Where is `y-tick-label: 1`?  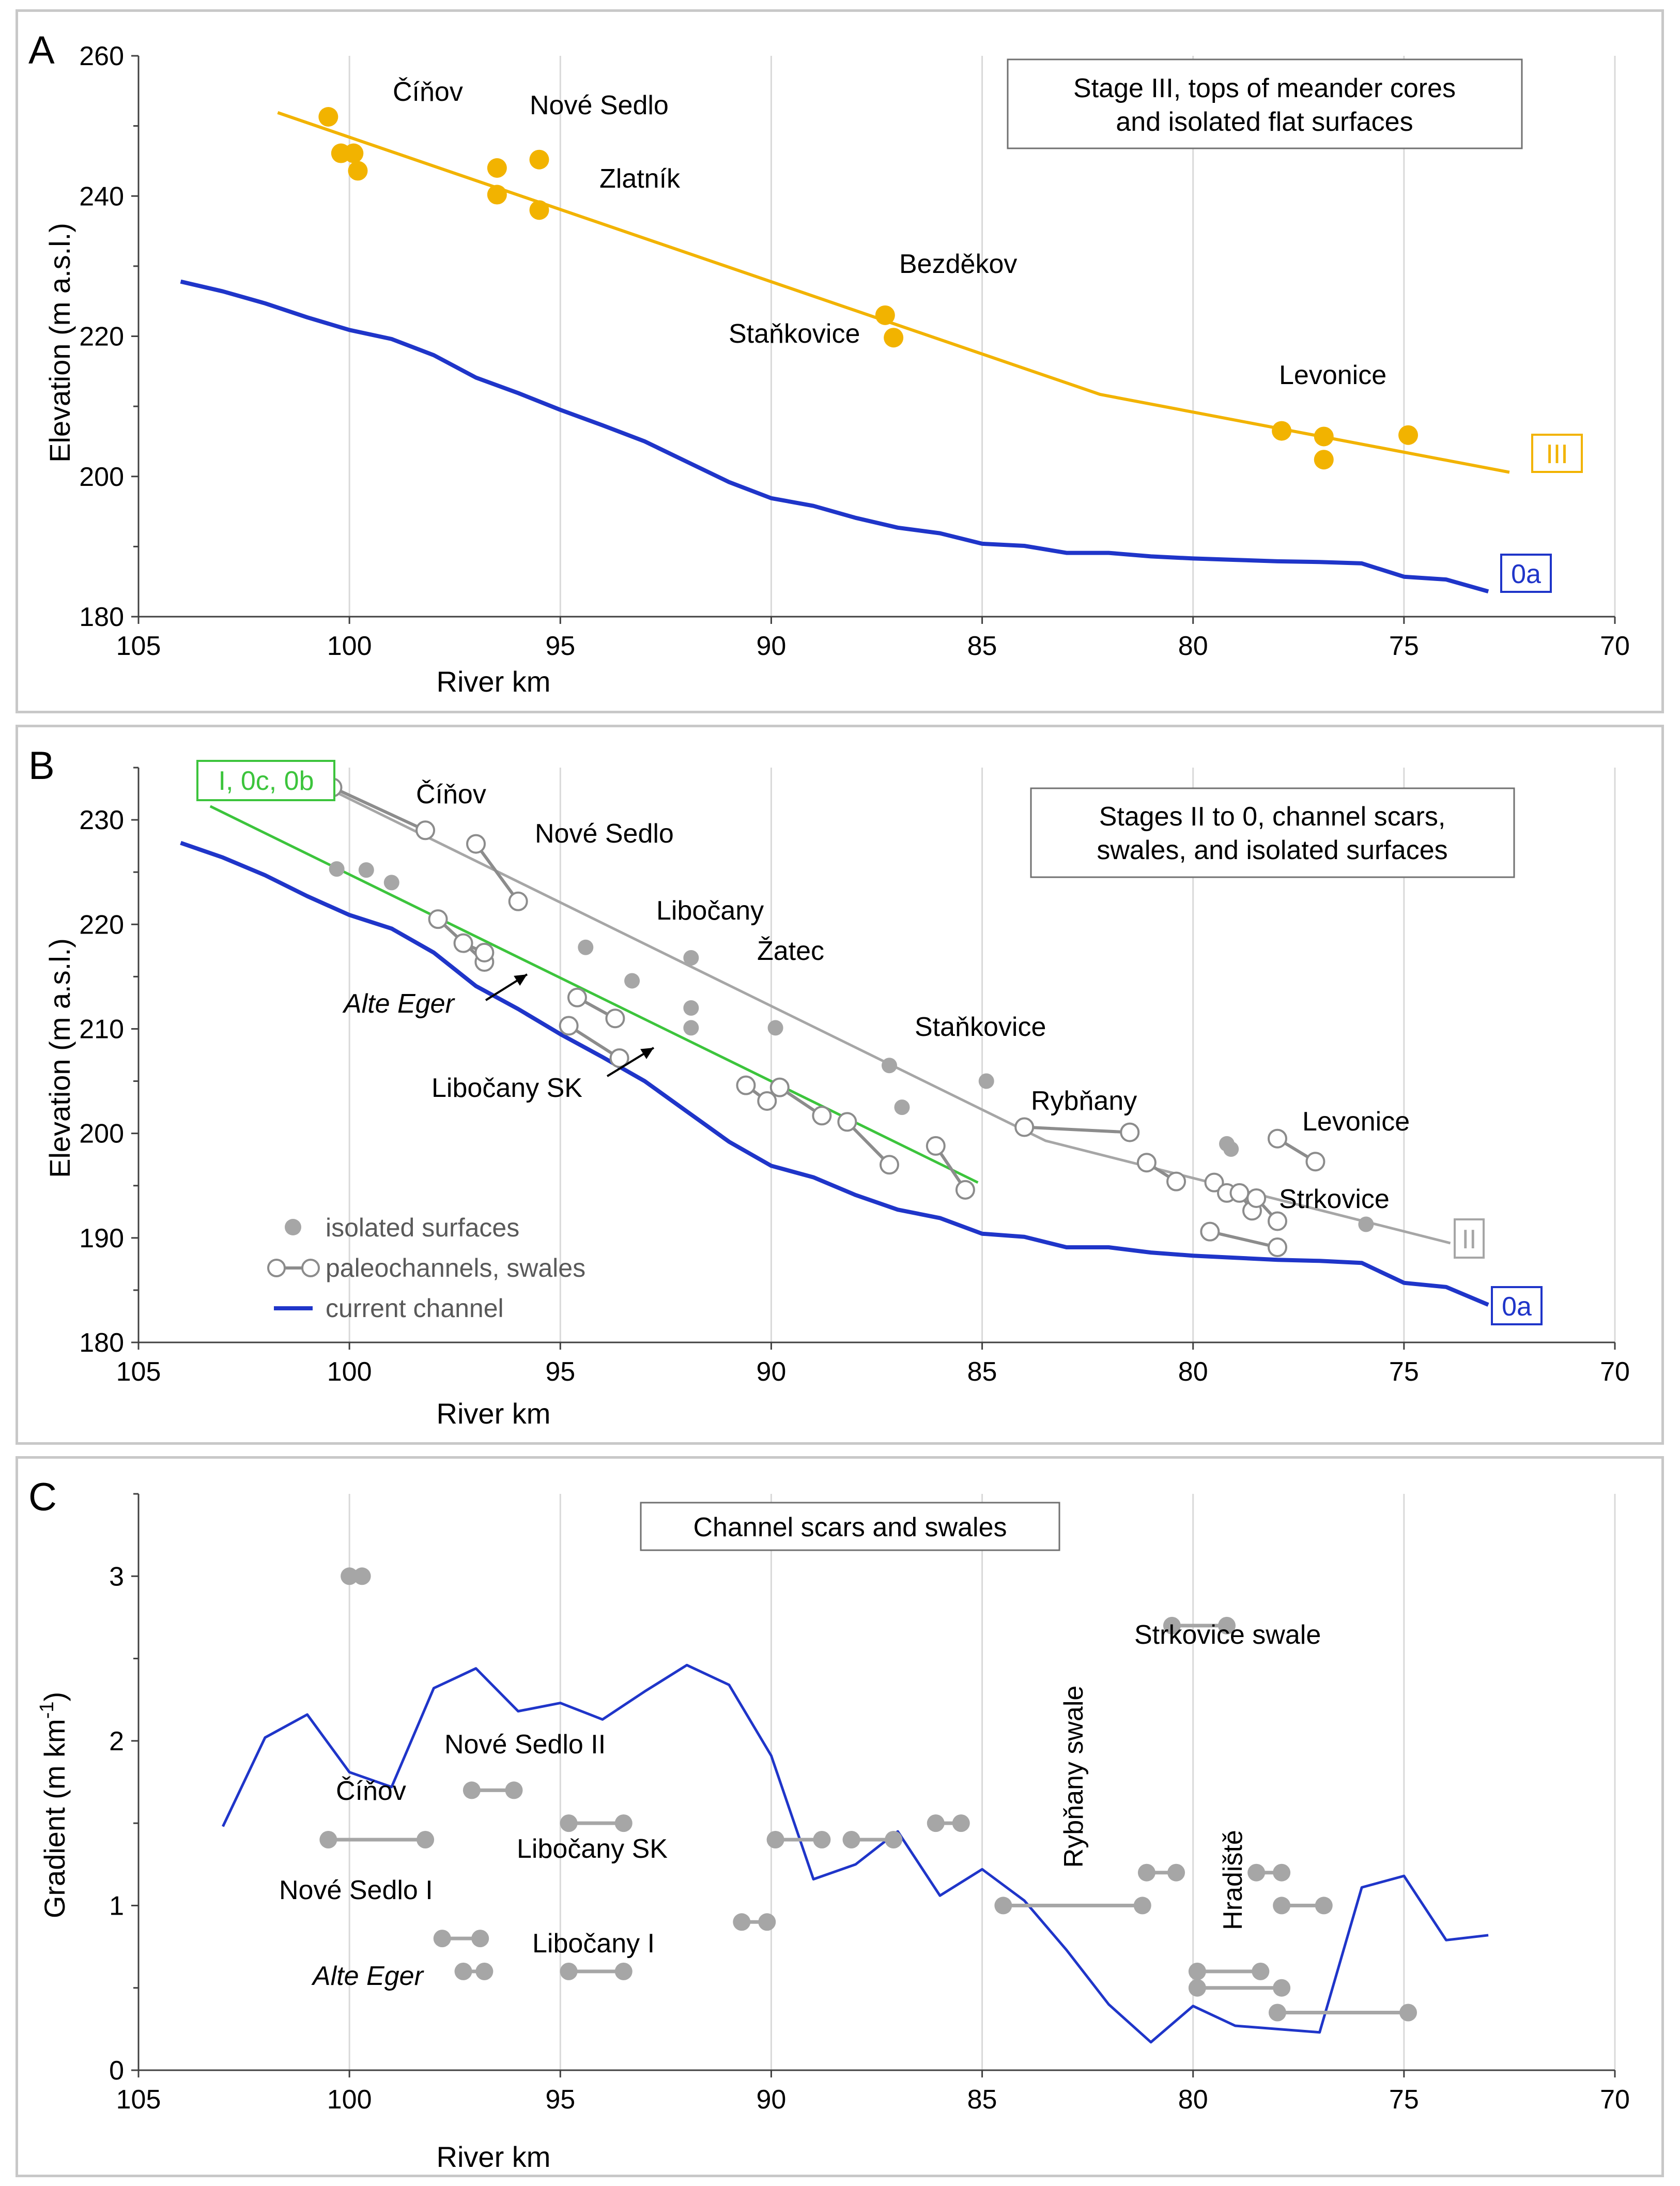 y-tick-label: 1 is located at coordinates (116, 1906).